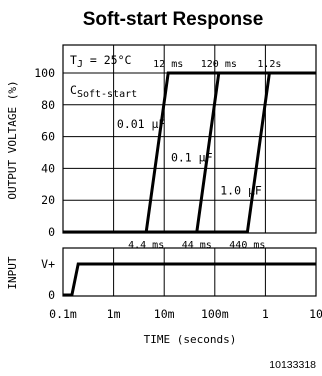  Describe the element at coordinates (48, 137) in the screenshot. I see `top-y-tick-label: 60` at that location.